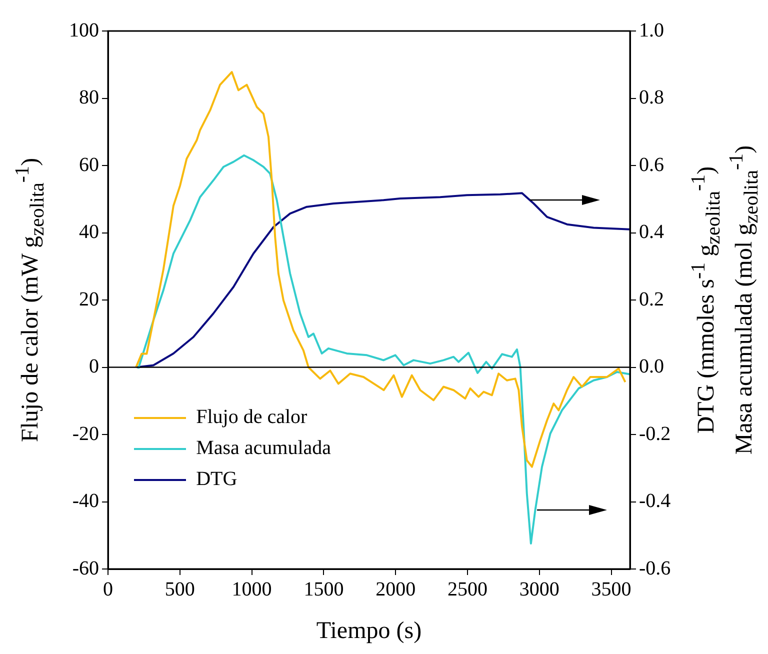 This screenshot has height=654, width=768. I want to click on x-tick-label: 500, so click(179, 589).